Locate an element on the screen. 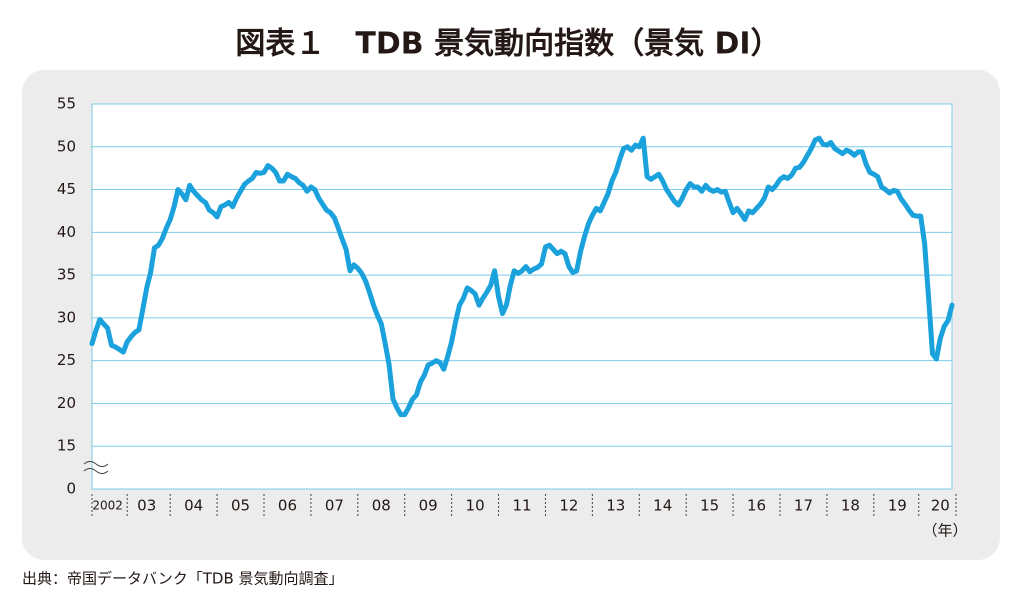 Image resolution: width=1017 pixels, height=595 pixels. x-tick-label: 16 is located at coordinates (756, 506).